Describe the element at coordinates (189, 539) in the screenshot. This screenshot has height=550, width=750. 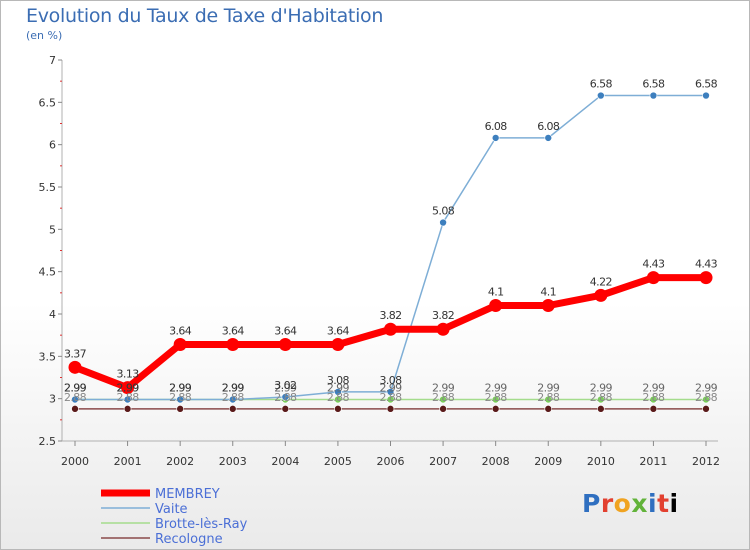
I see `legend-label: Recologne` at that location.